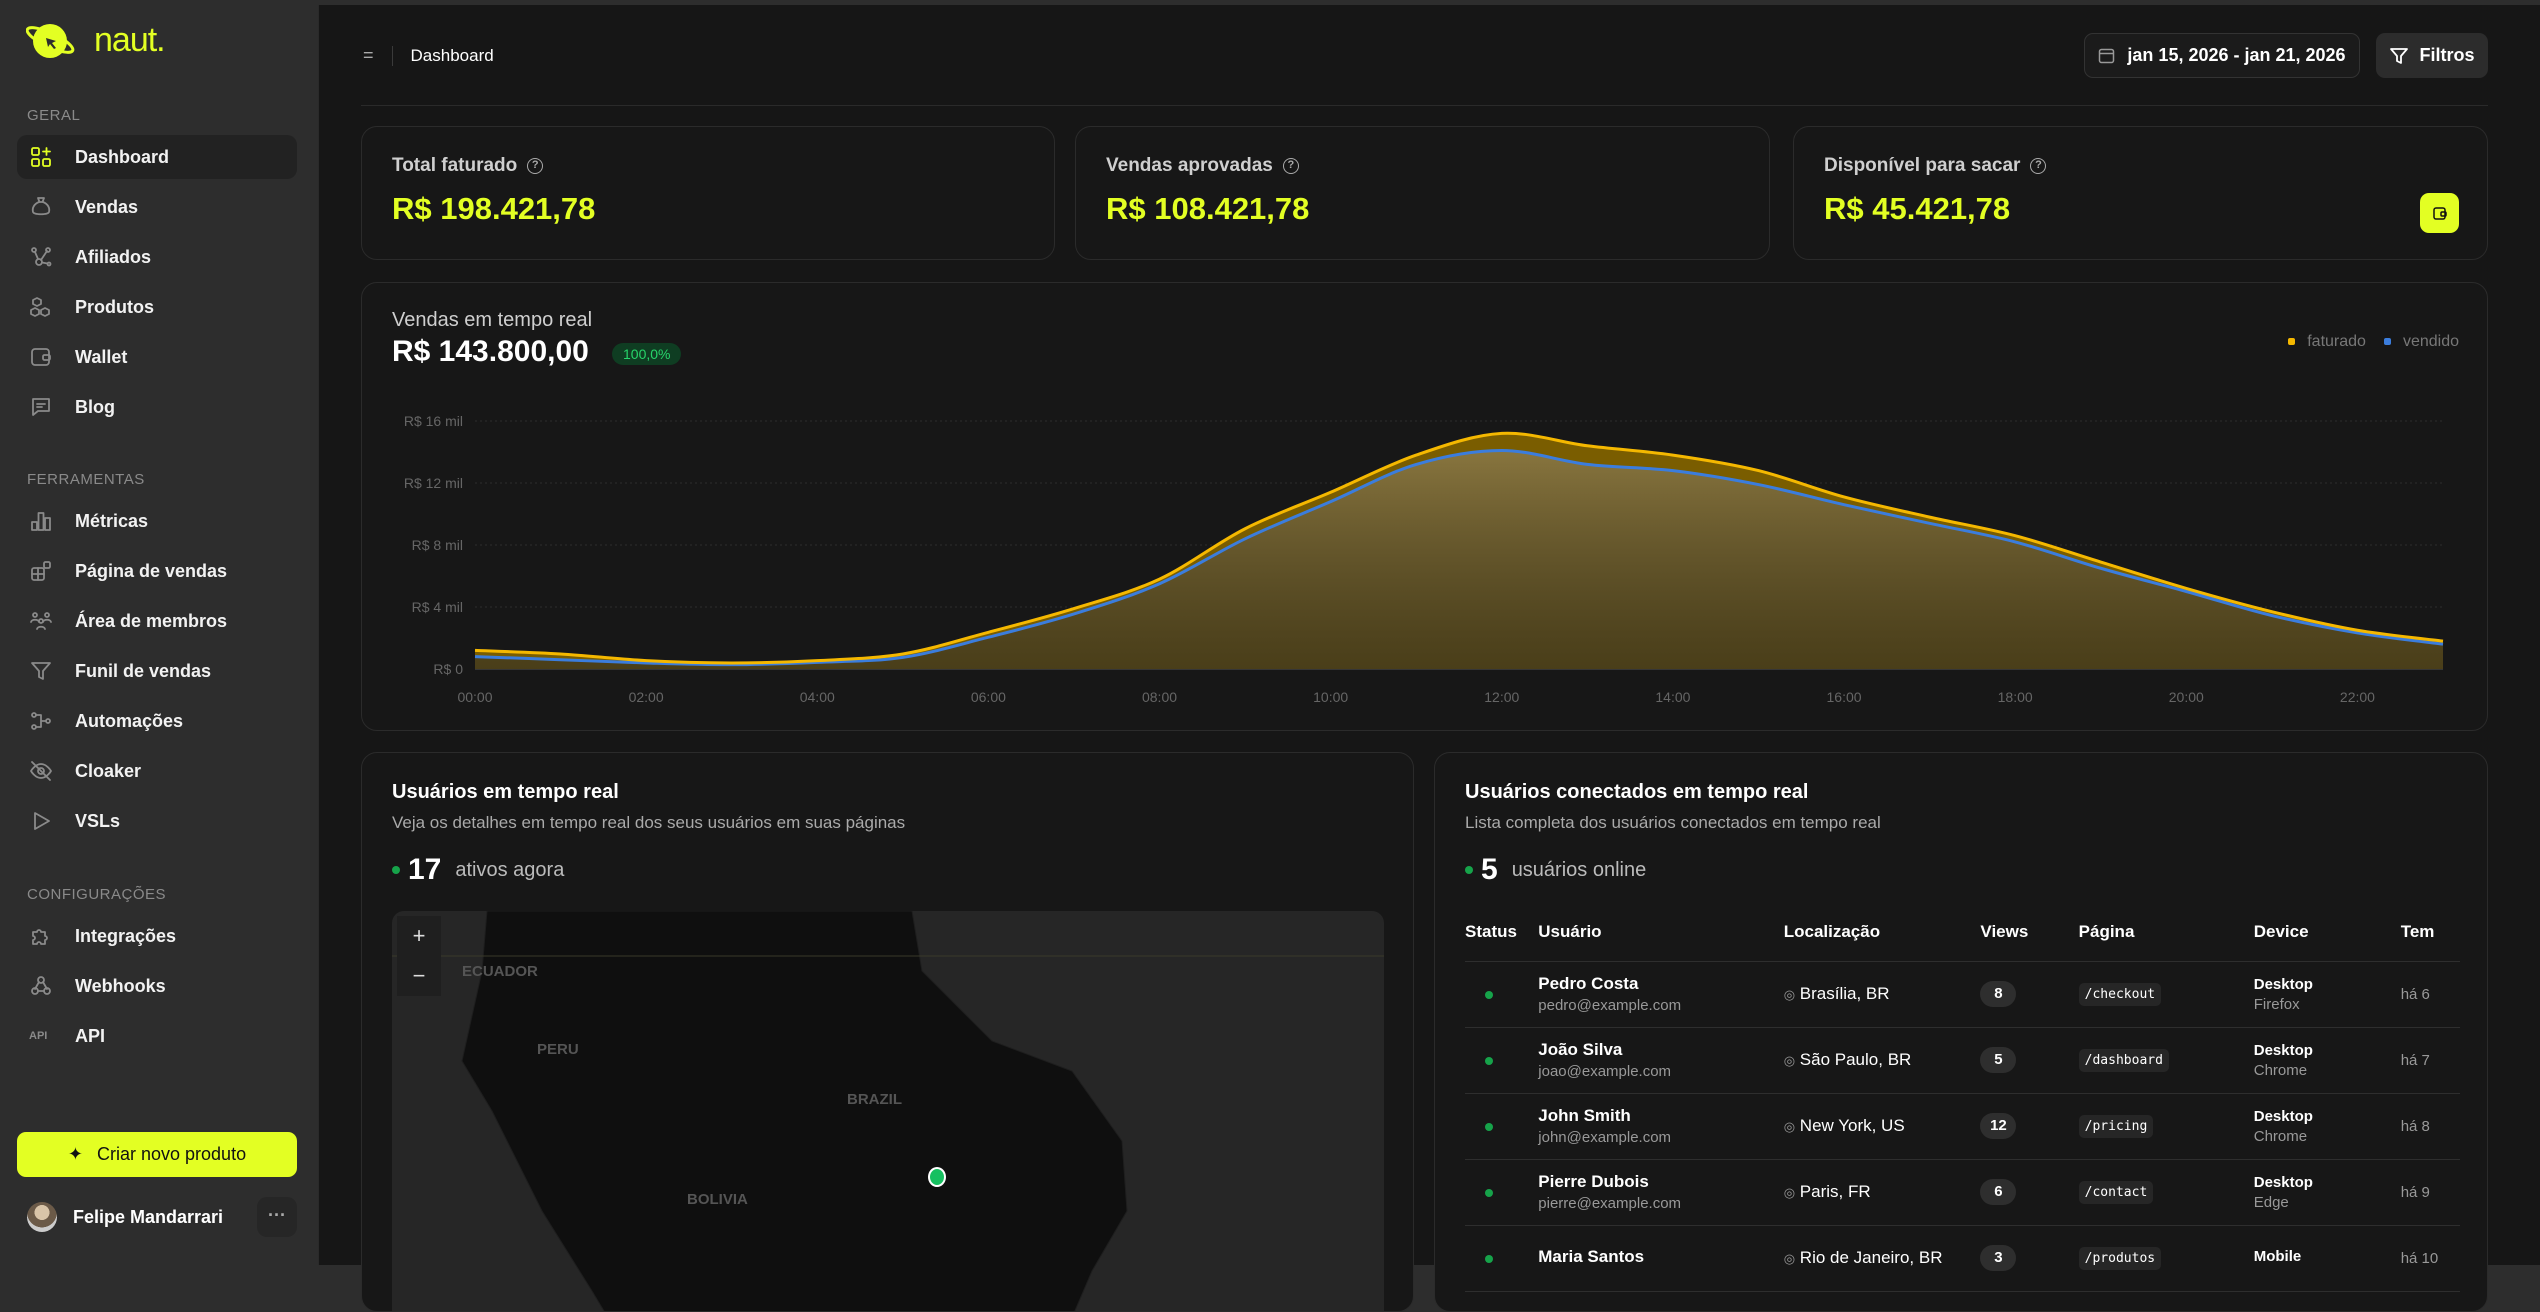  What do you see at coordinates (90, 1035) in the screenshot?
I see `sidebar-item-label: API` at bounding box center [90, 1035].